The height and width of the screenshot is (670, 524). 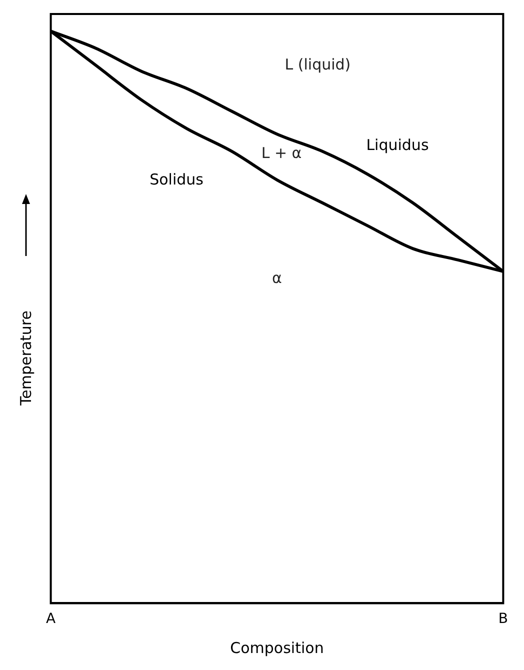 I want to click on series-label: Solidus, so click(x=177, y=179).